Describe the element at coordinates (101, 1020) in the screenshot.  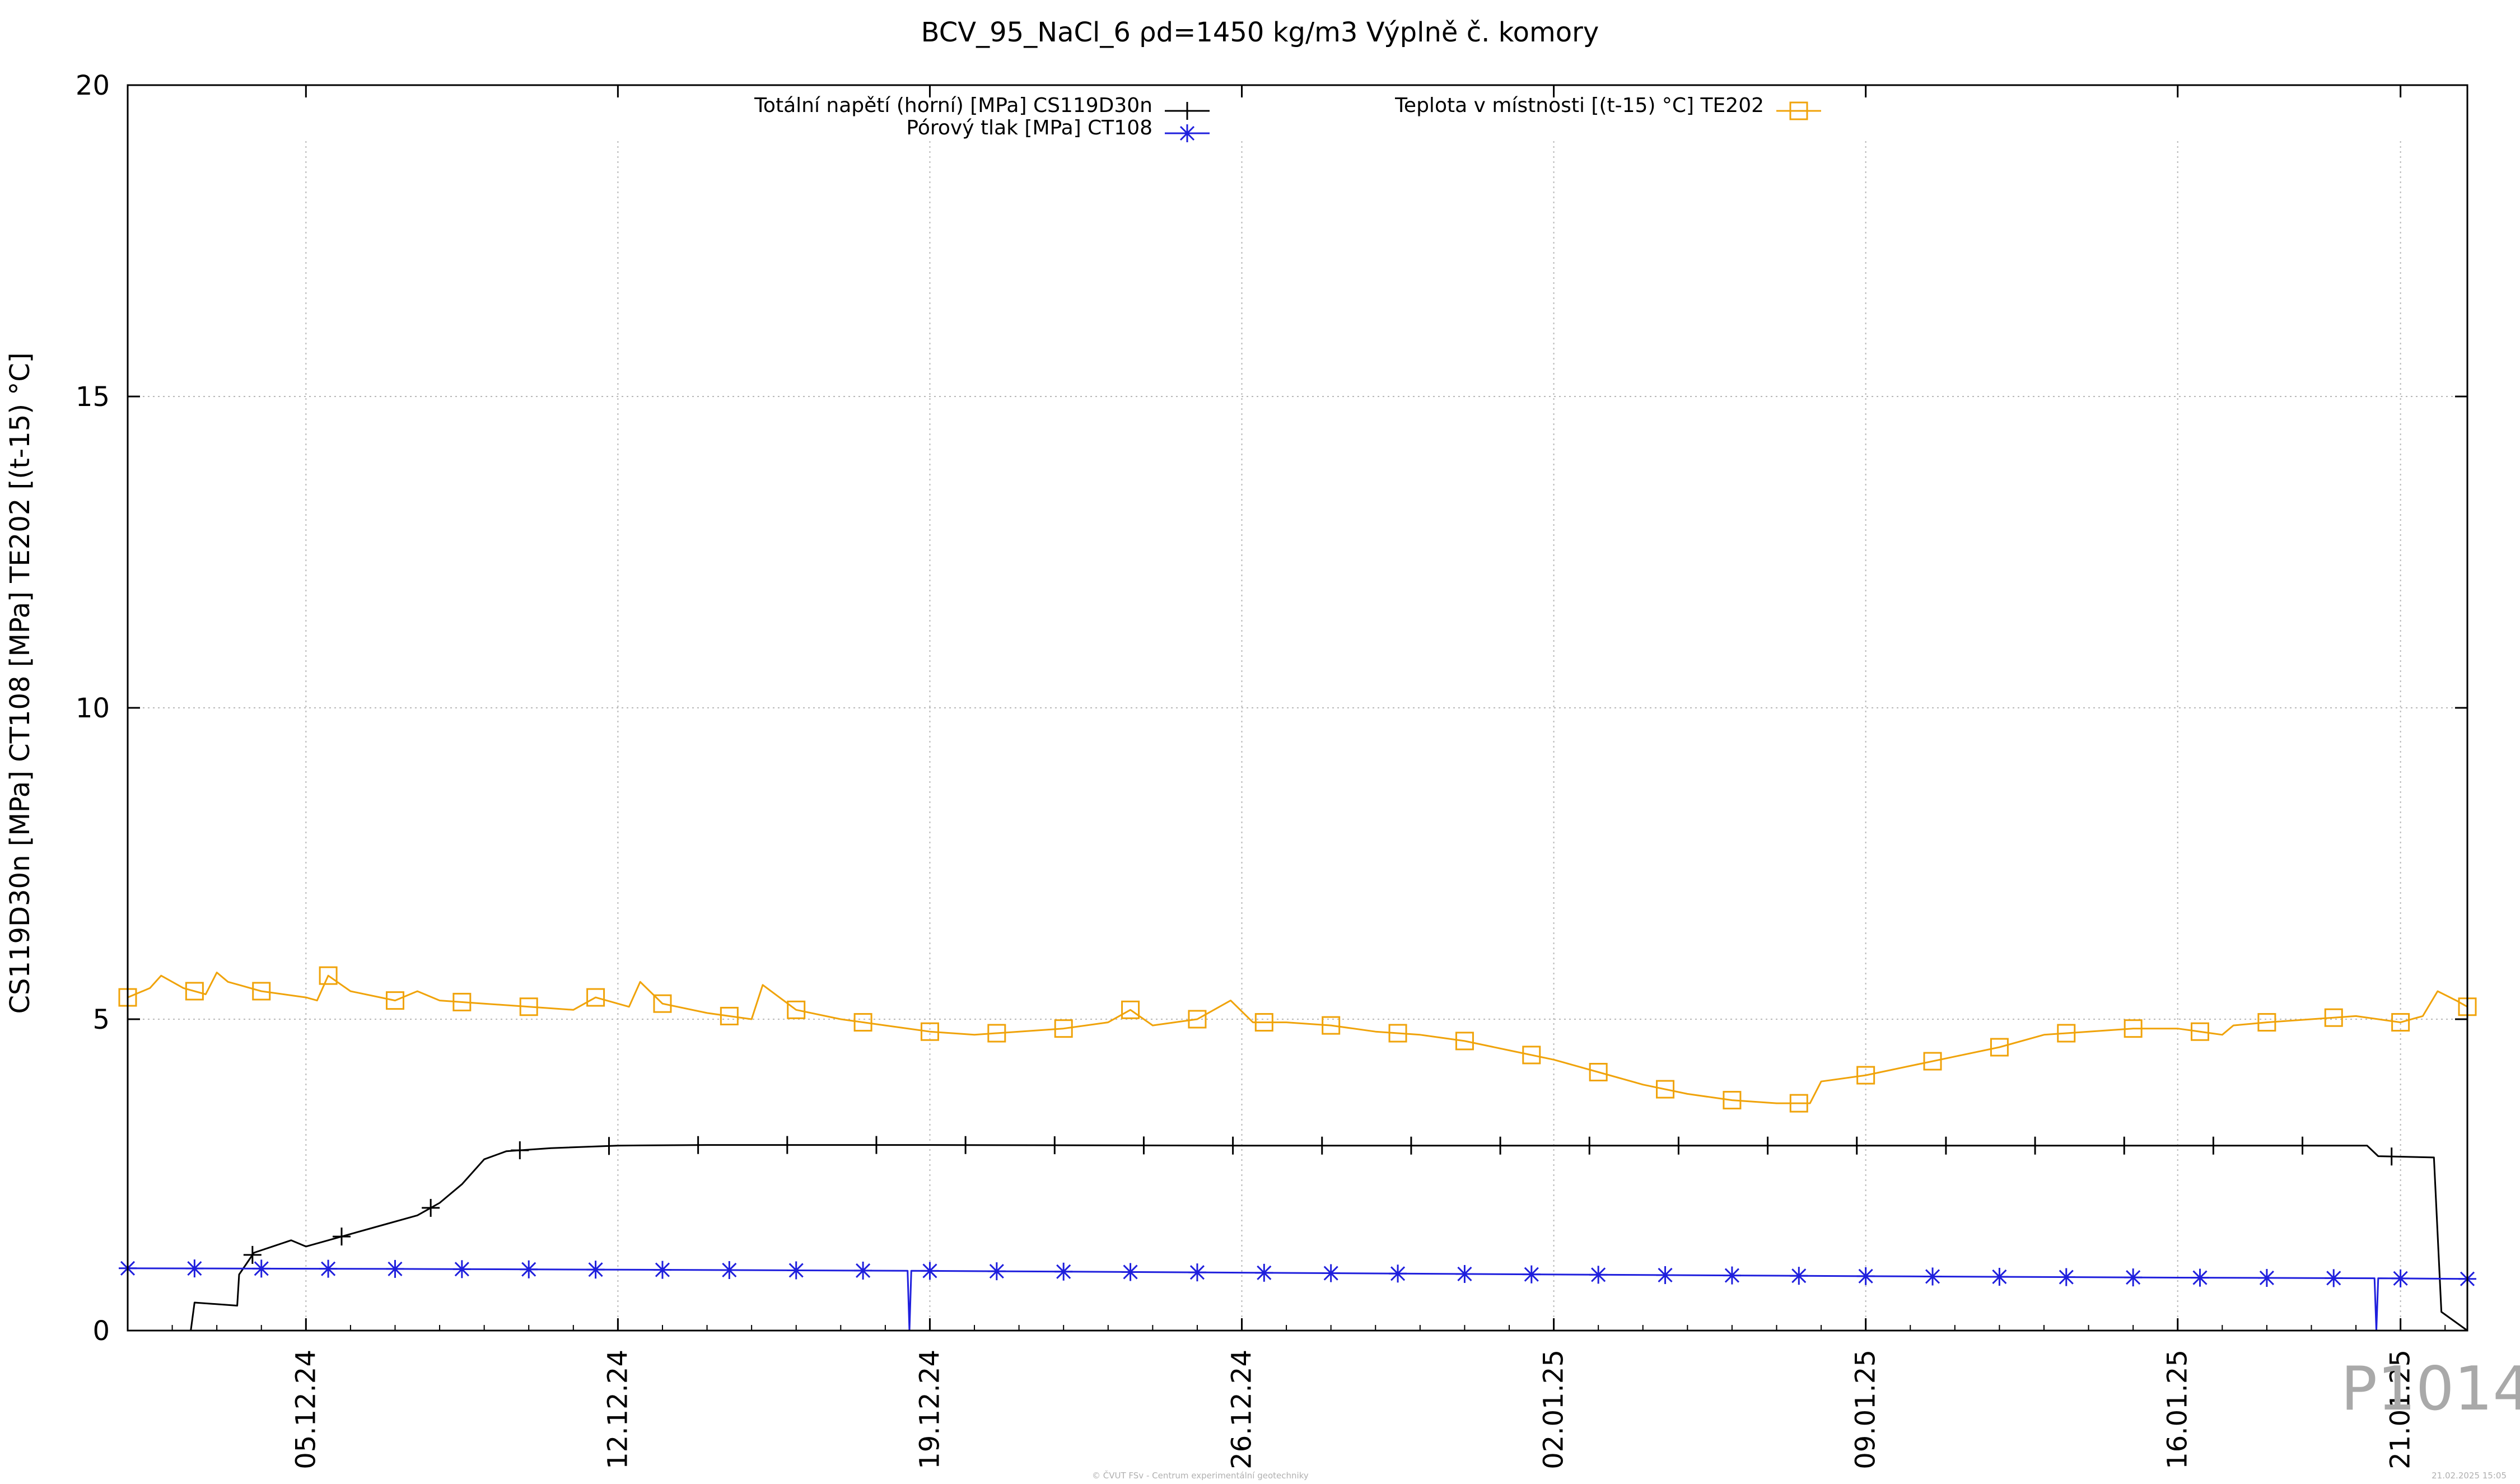
I see `y-tick-label: 5` at that location.